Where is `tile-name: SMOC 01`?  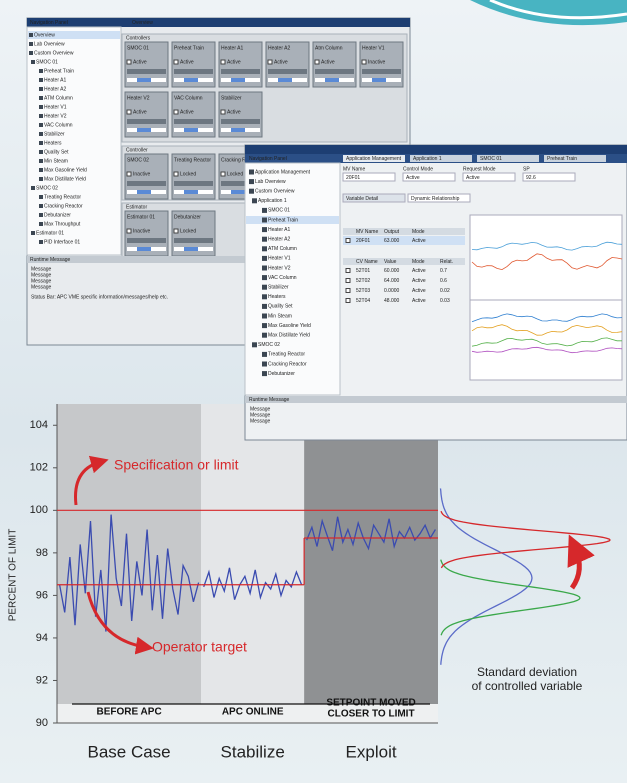
tile-name: SMOC 01 is located at coordinates (138, 48).